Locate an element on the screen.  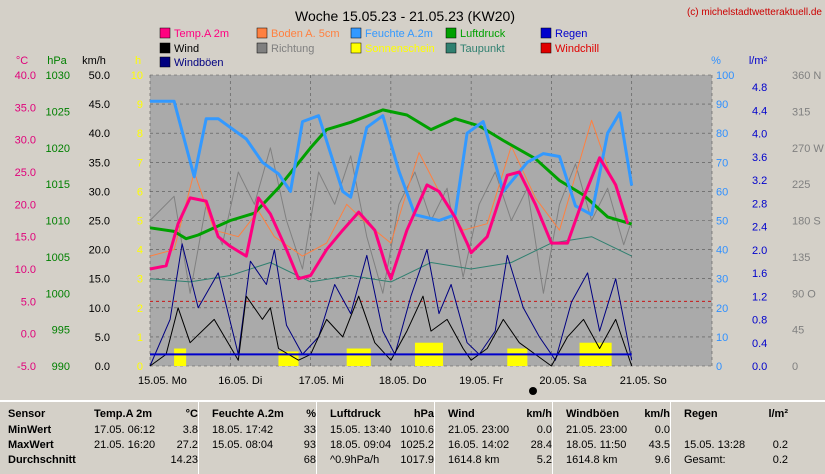
table-header-unit: km/h is located at coordinates (657, 414).